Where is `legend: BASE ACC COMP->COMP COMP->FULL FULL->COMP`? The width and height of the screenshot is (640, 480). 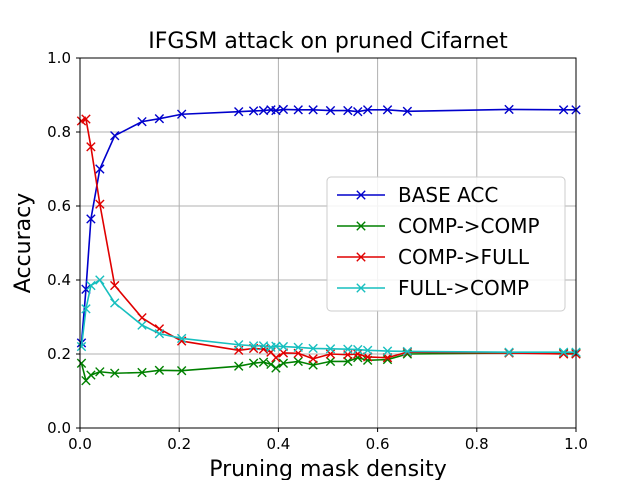
legend: BASE ACC COMP->COMP COMP->FULL FULL->COMP is located at coordinates (446, 244).